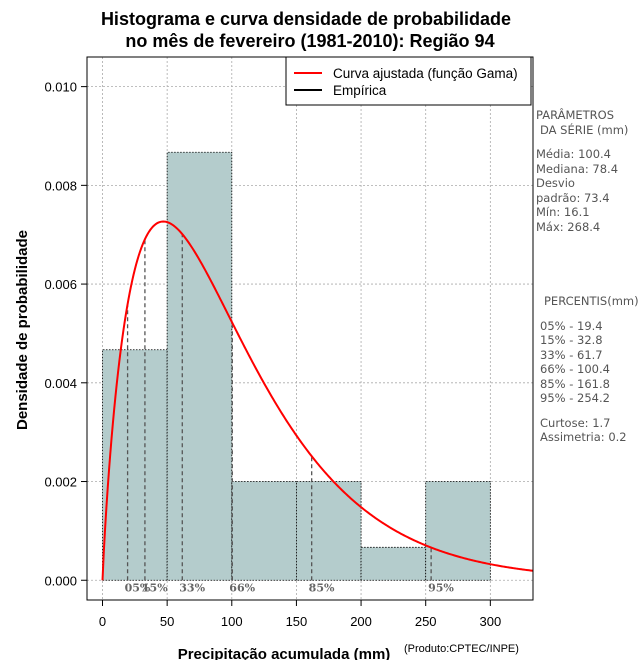 The image size is (640, 660). I want to click on product-credit: (Produto:CPTEC/INPE), so click(461, 649).